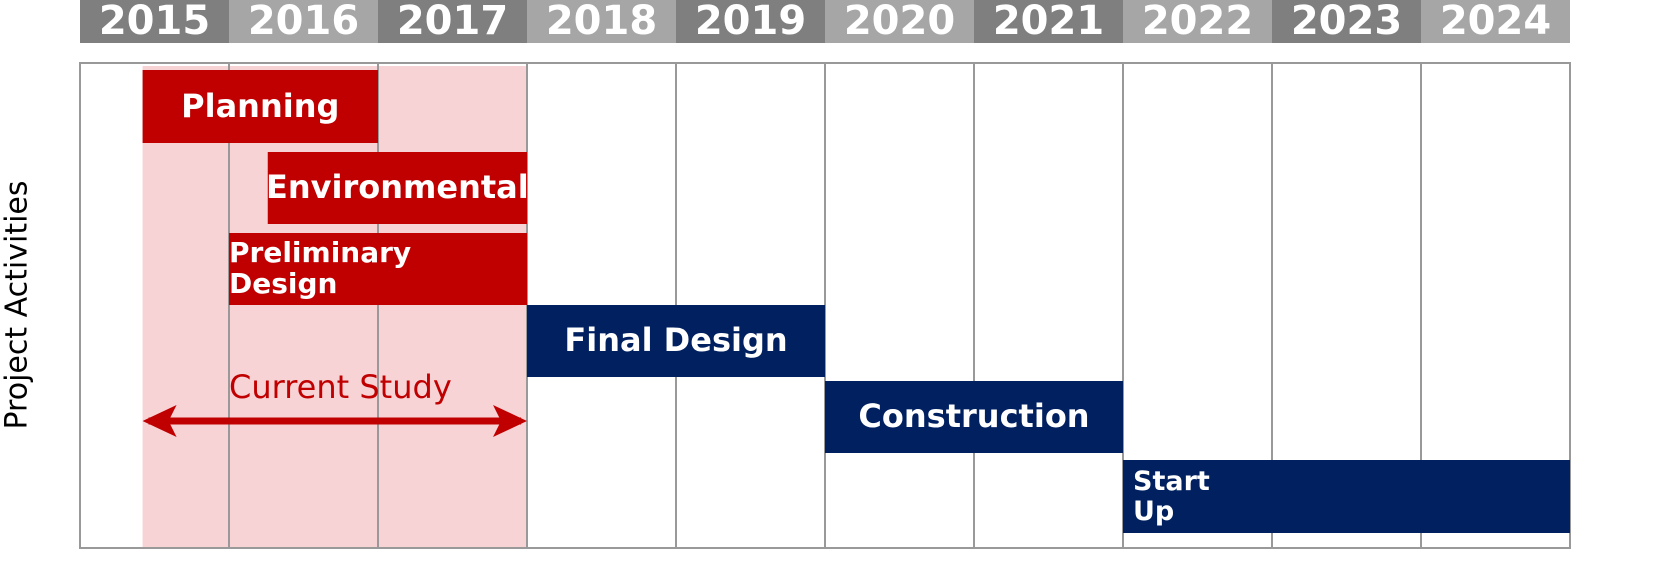  I want to click on x-tick-label: 2015, so click(154, 22).